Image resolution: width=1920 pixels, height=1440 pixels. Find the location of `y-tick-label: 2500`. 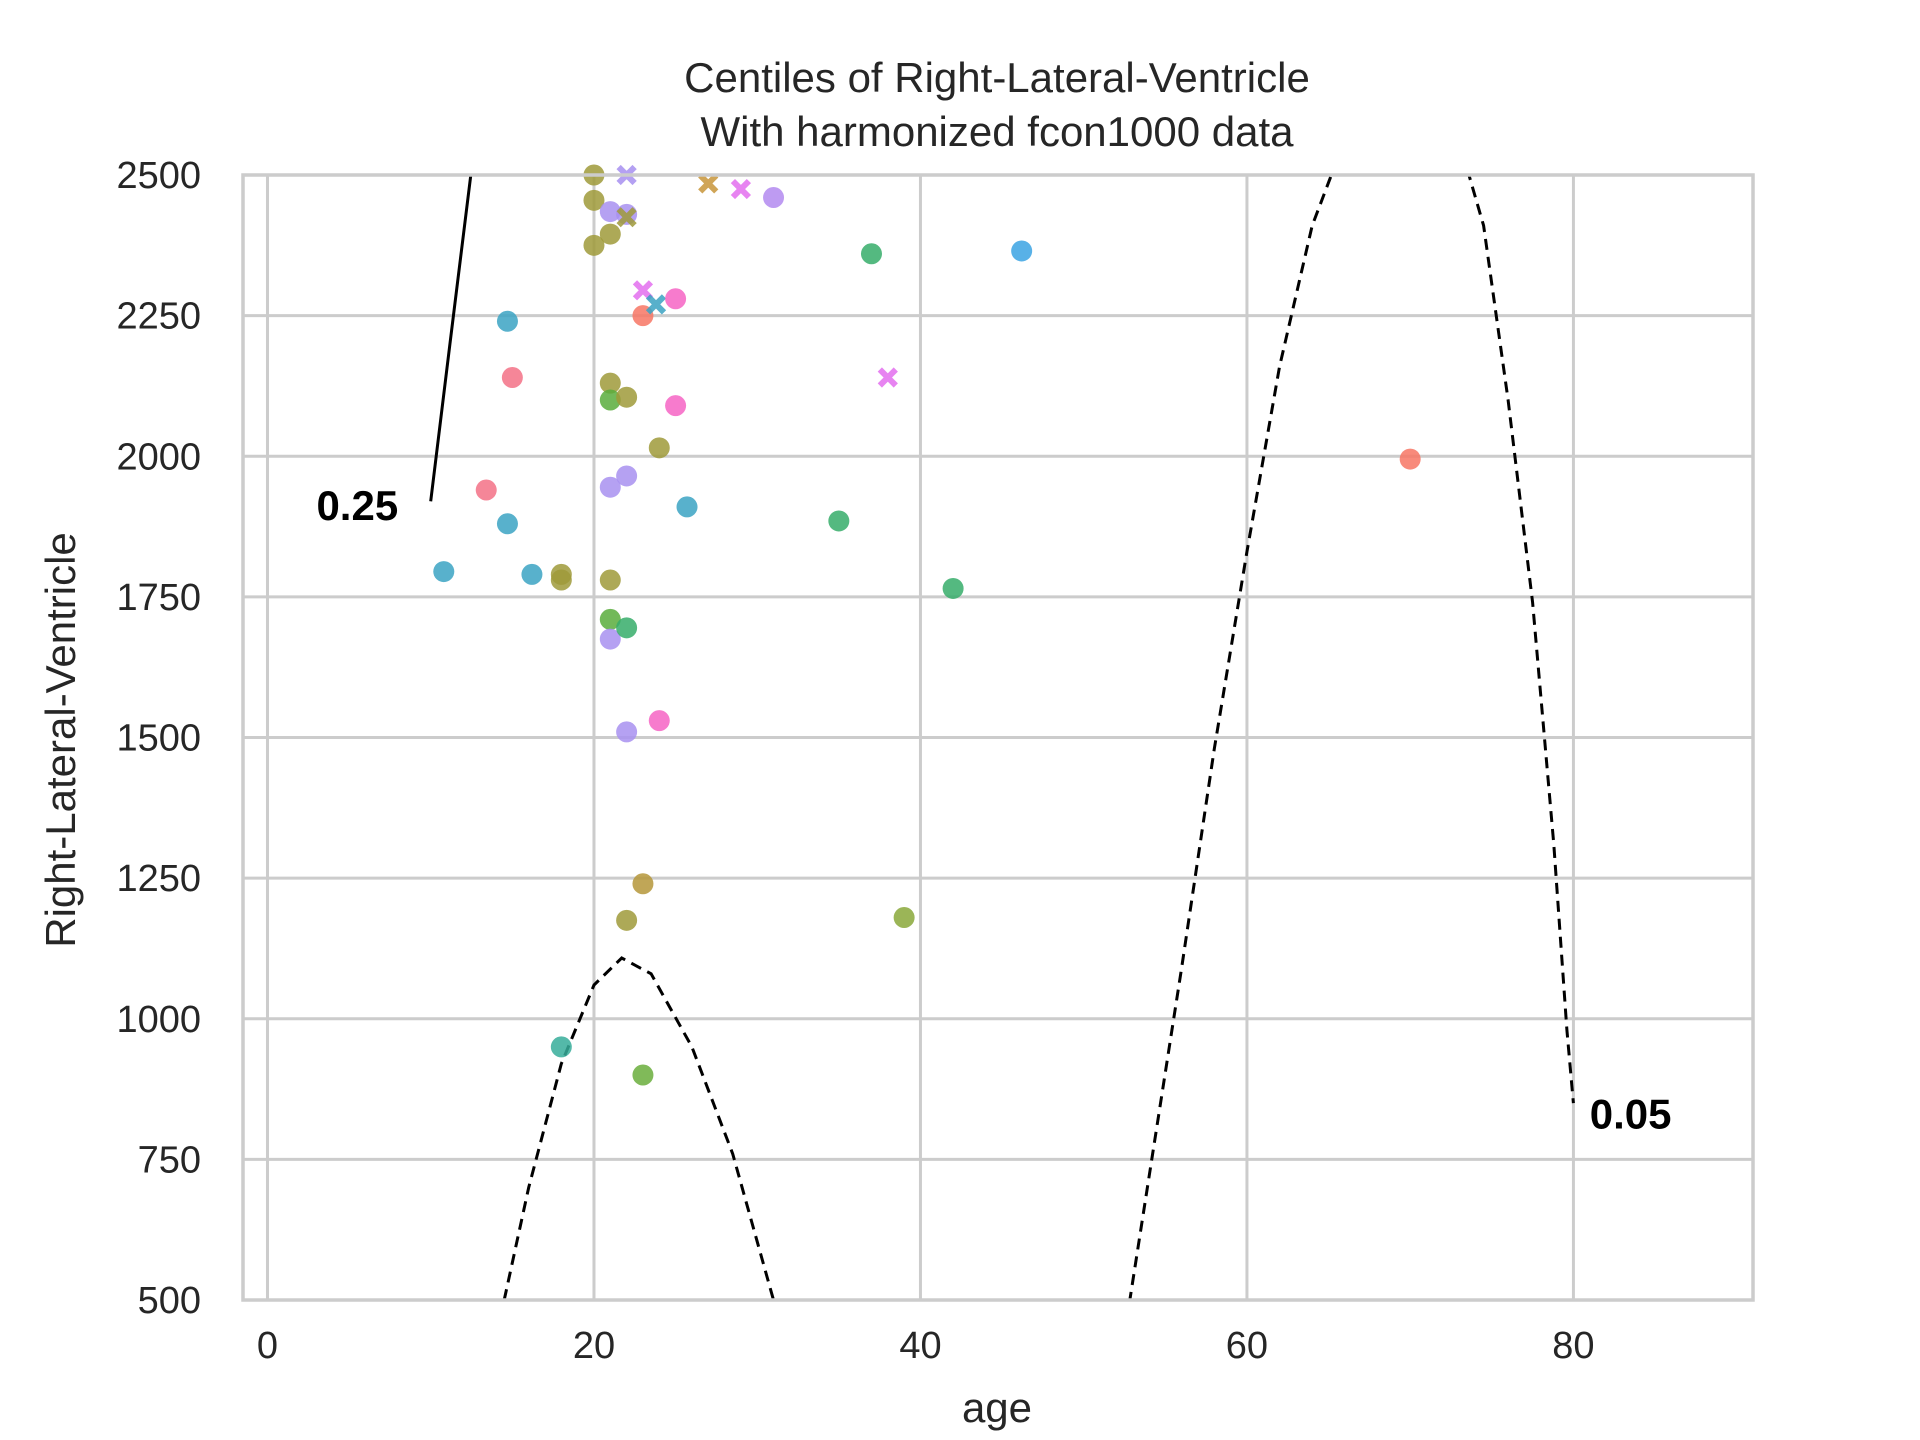

y-tick-label: 2500 is located at coordinates (158, 176).